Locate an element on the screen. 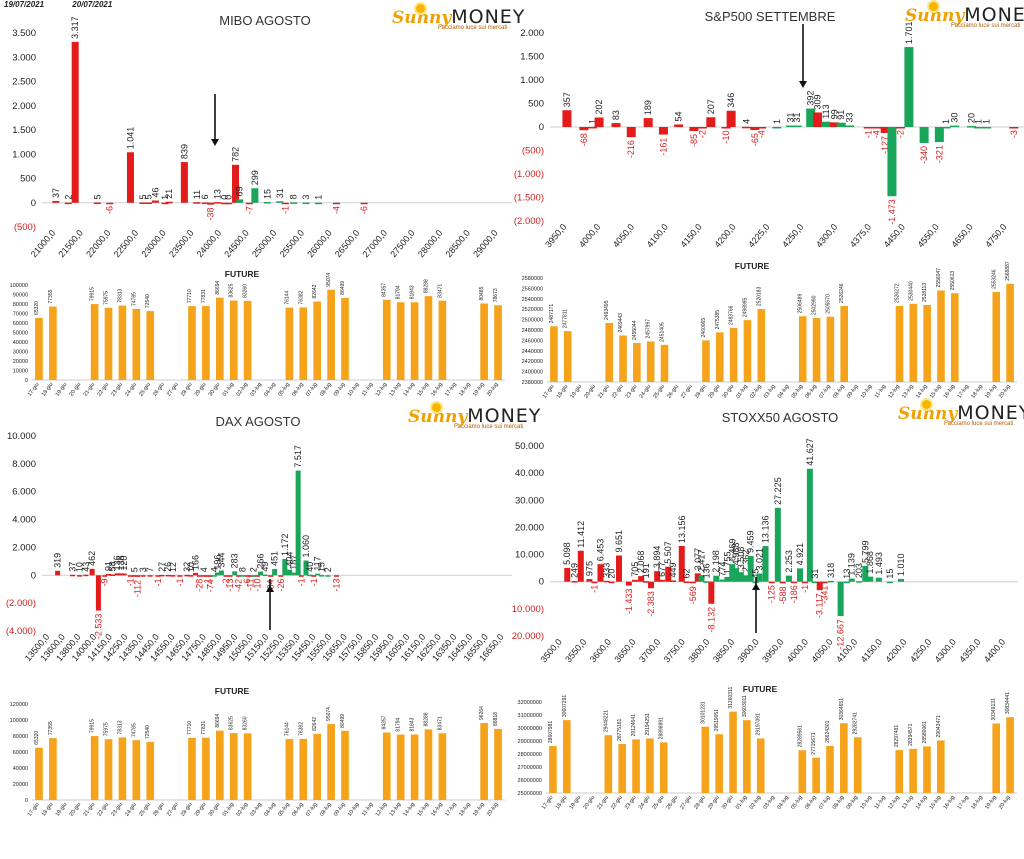 Image resolution: width=1024 pixels, height=859 pixels. data-label: 1.139 is located at coordinates (852, 564).